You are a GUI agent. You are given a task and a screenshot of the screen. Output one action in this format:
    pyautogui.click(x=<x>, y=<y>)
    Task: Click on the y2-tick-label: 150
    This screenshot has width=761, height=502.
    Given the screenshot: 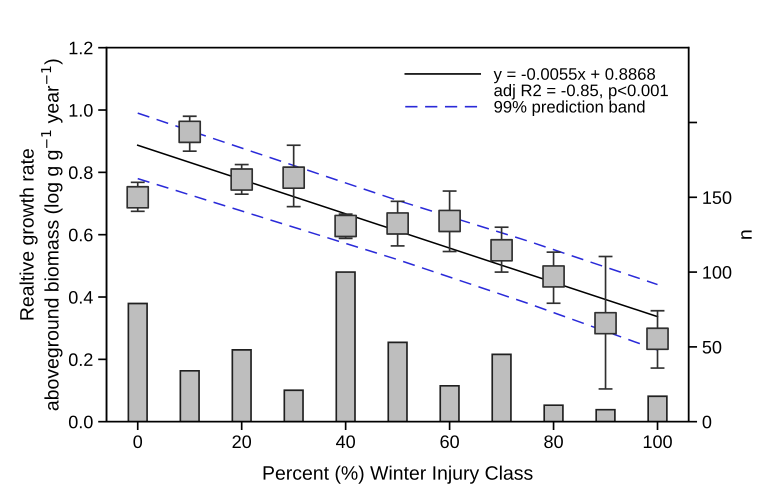 What is the action you would take?
    pyautogui.click(x=717, y=197)
    